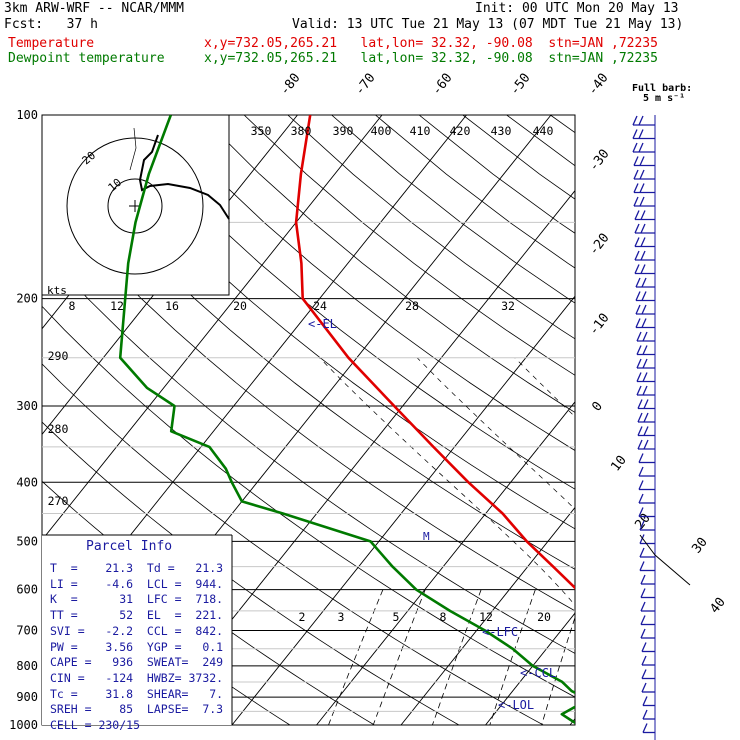  What do you see at coordinates (57, 290) in the screenshot?
I see `hodograph-units-label: kts` at bounding box center [57, 290].